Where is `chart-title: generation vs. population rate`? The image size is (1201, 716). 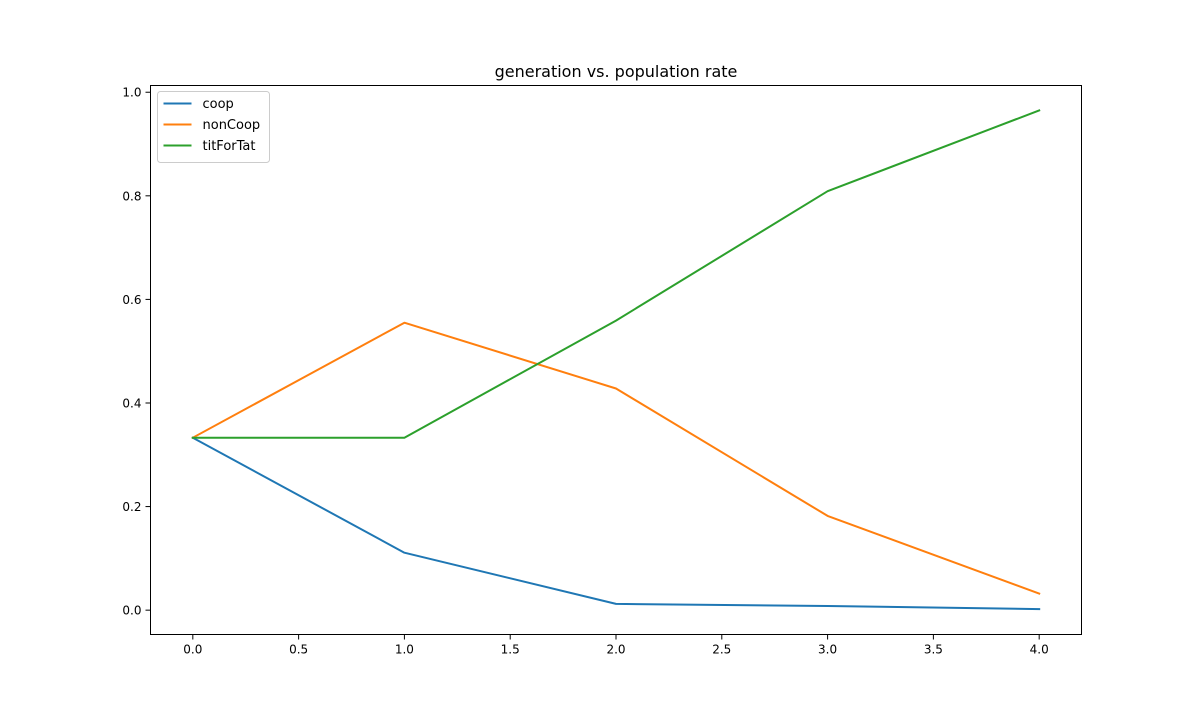 chart-title: generation vs. population rate is located at coordinates (616, 71).